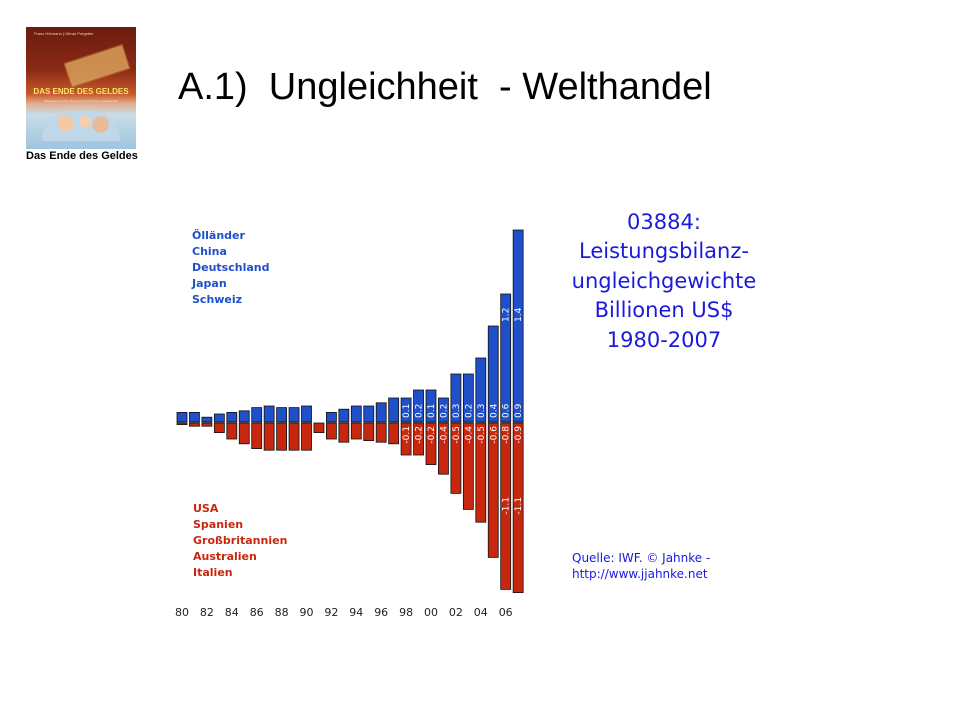 This screenshot has width=960, height=720. Describe the element at coordinates (218, 235) in the screenshot. I see `legend-surplus-entry: Ölländer` at that location.